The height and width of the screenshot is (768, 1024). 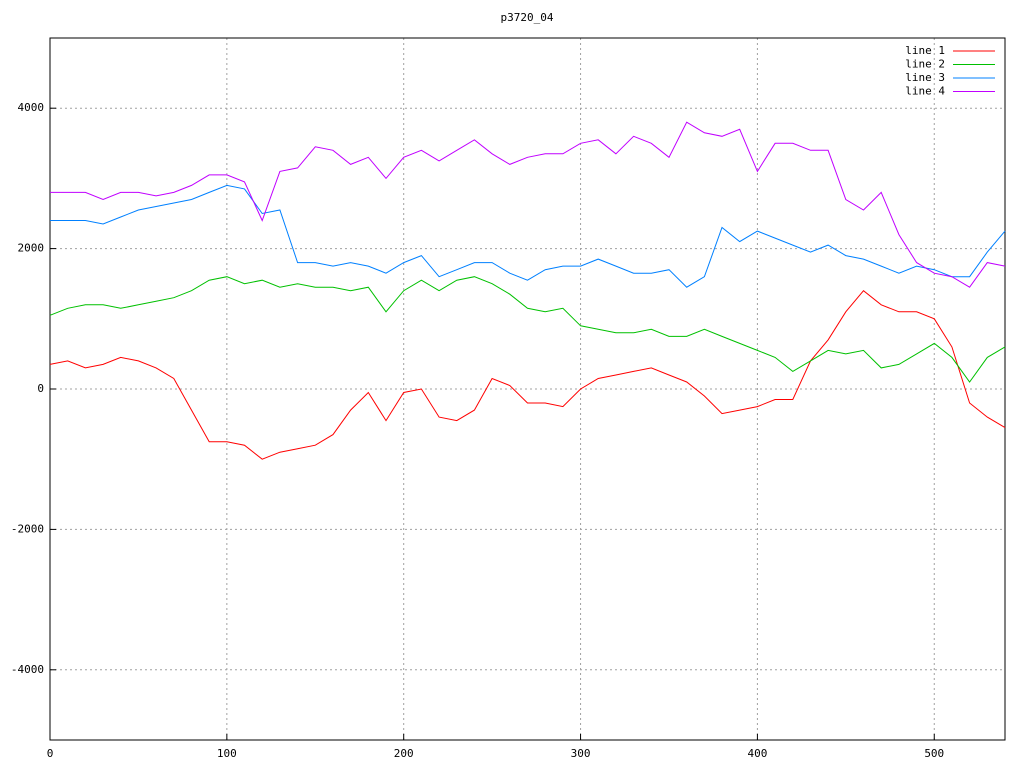 What do you see at coordinates (31, 107) in the screenshot?
I see `y-tick-label: 4000` at bounding box center [31, 107].